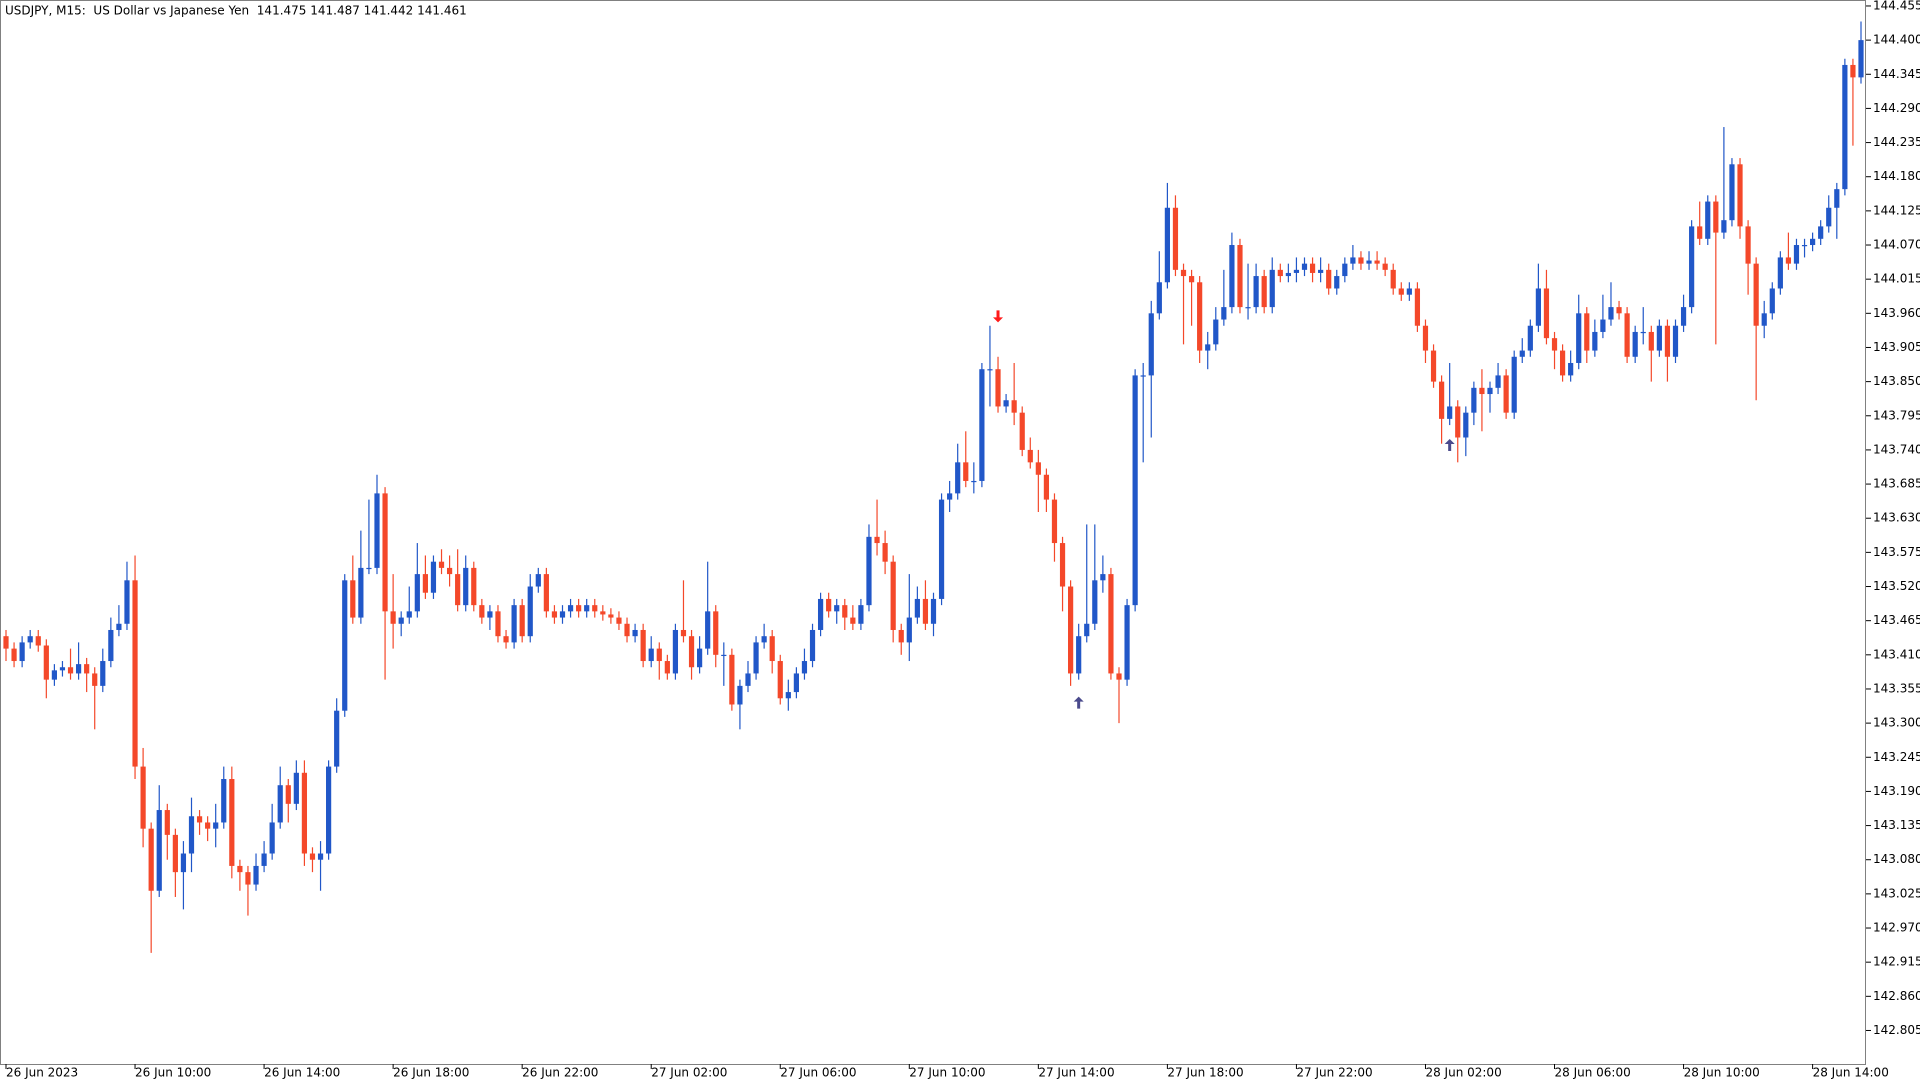 The width and height of the screenshot is (1920, 1080). What do you see at coordinates (302, 1073) in the screenshot?
I see `x-tick-label: 26 Jun 14:00` at bounding box center [302, 1073].